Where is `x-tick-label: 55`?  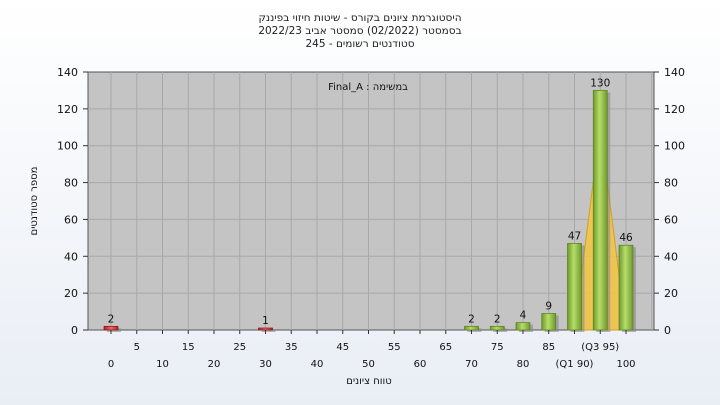 x-tick-label: 55 is located at coordinates (394, 347).